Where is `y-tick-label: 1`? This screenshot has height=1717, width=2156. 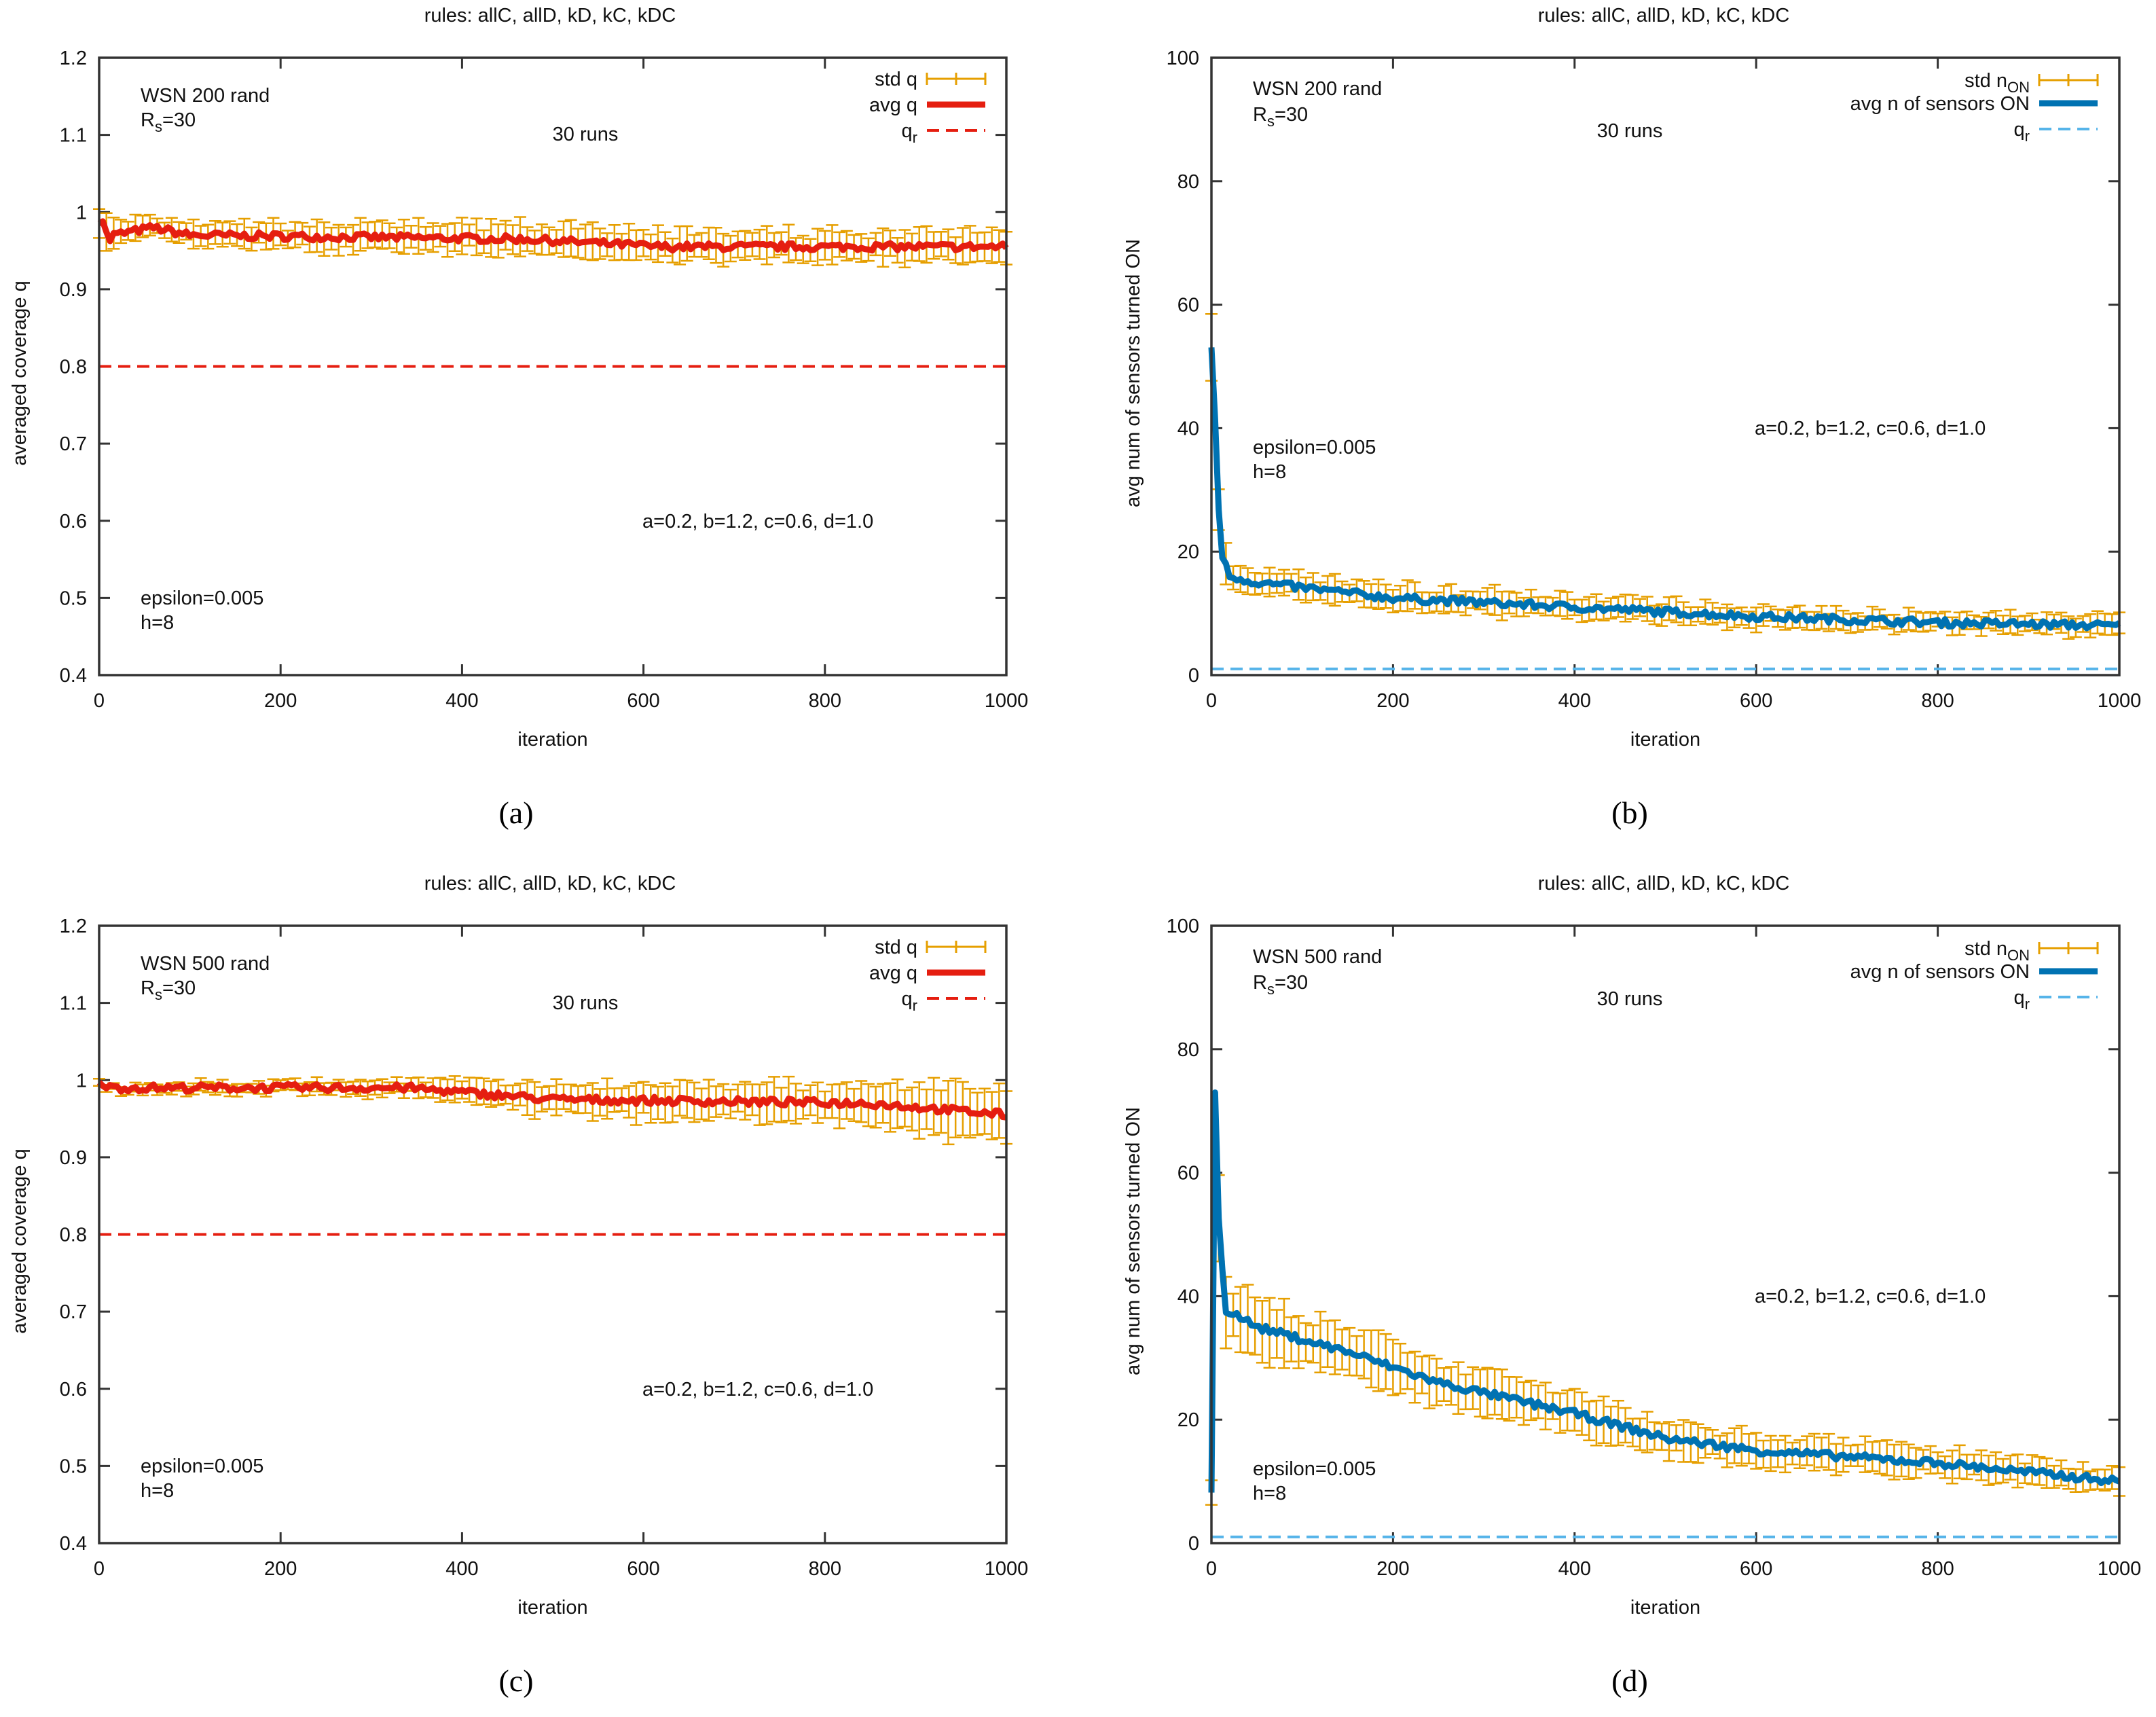
y-tick-label: 1 is located at coordinates (81, 212).